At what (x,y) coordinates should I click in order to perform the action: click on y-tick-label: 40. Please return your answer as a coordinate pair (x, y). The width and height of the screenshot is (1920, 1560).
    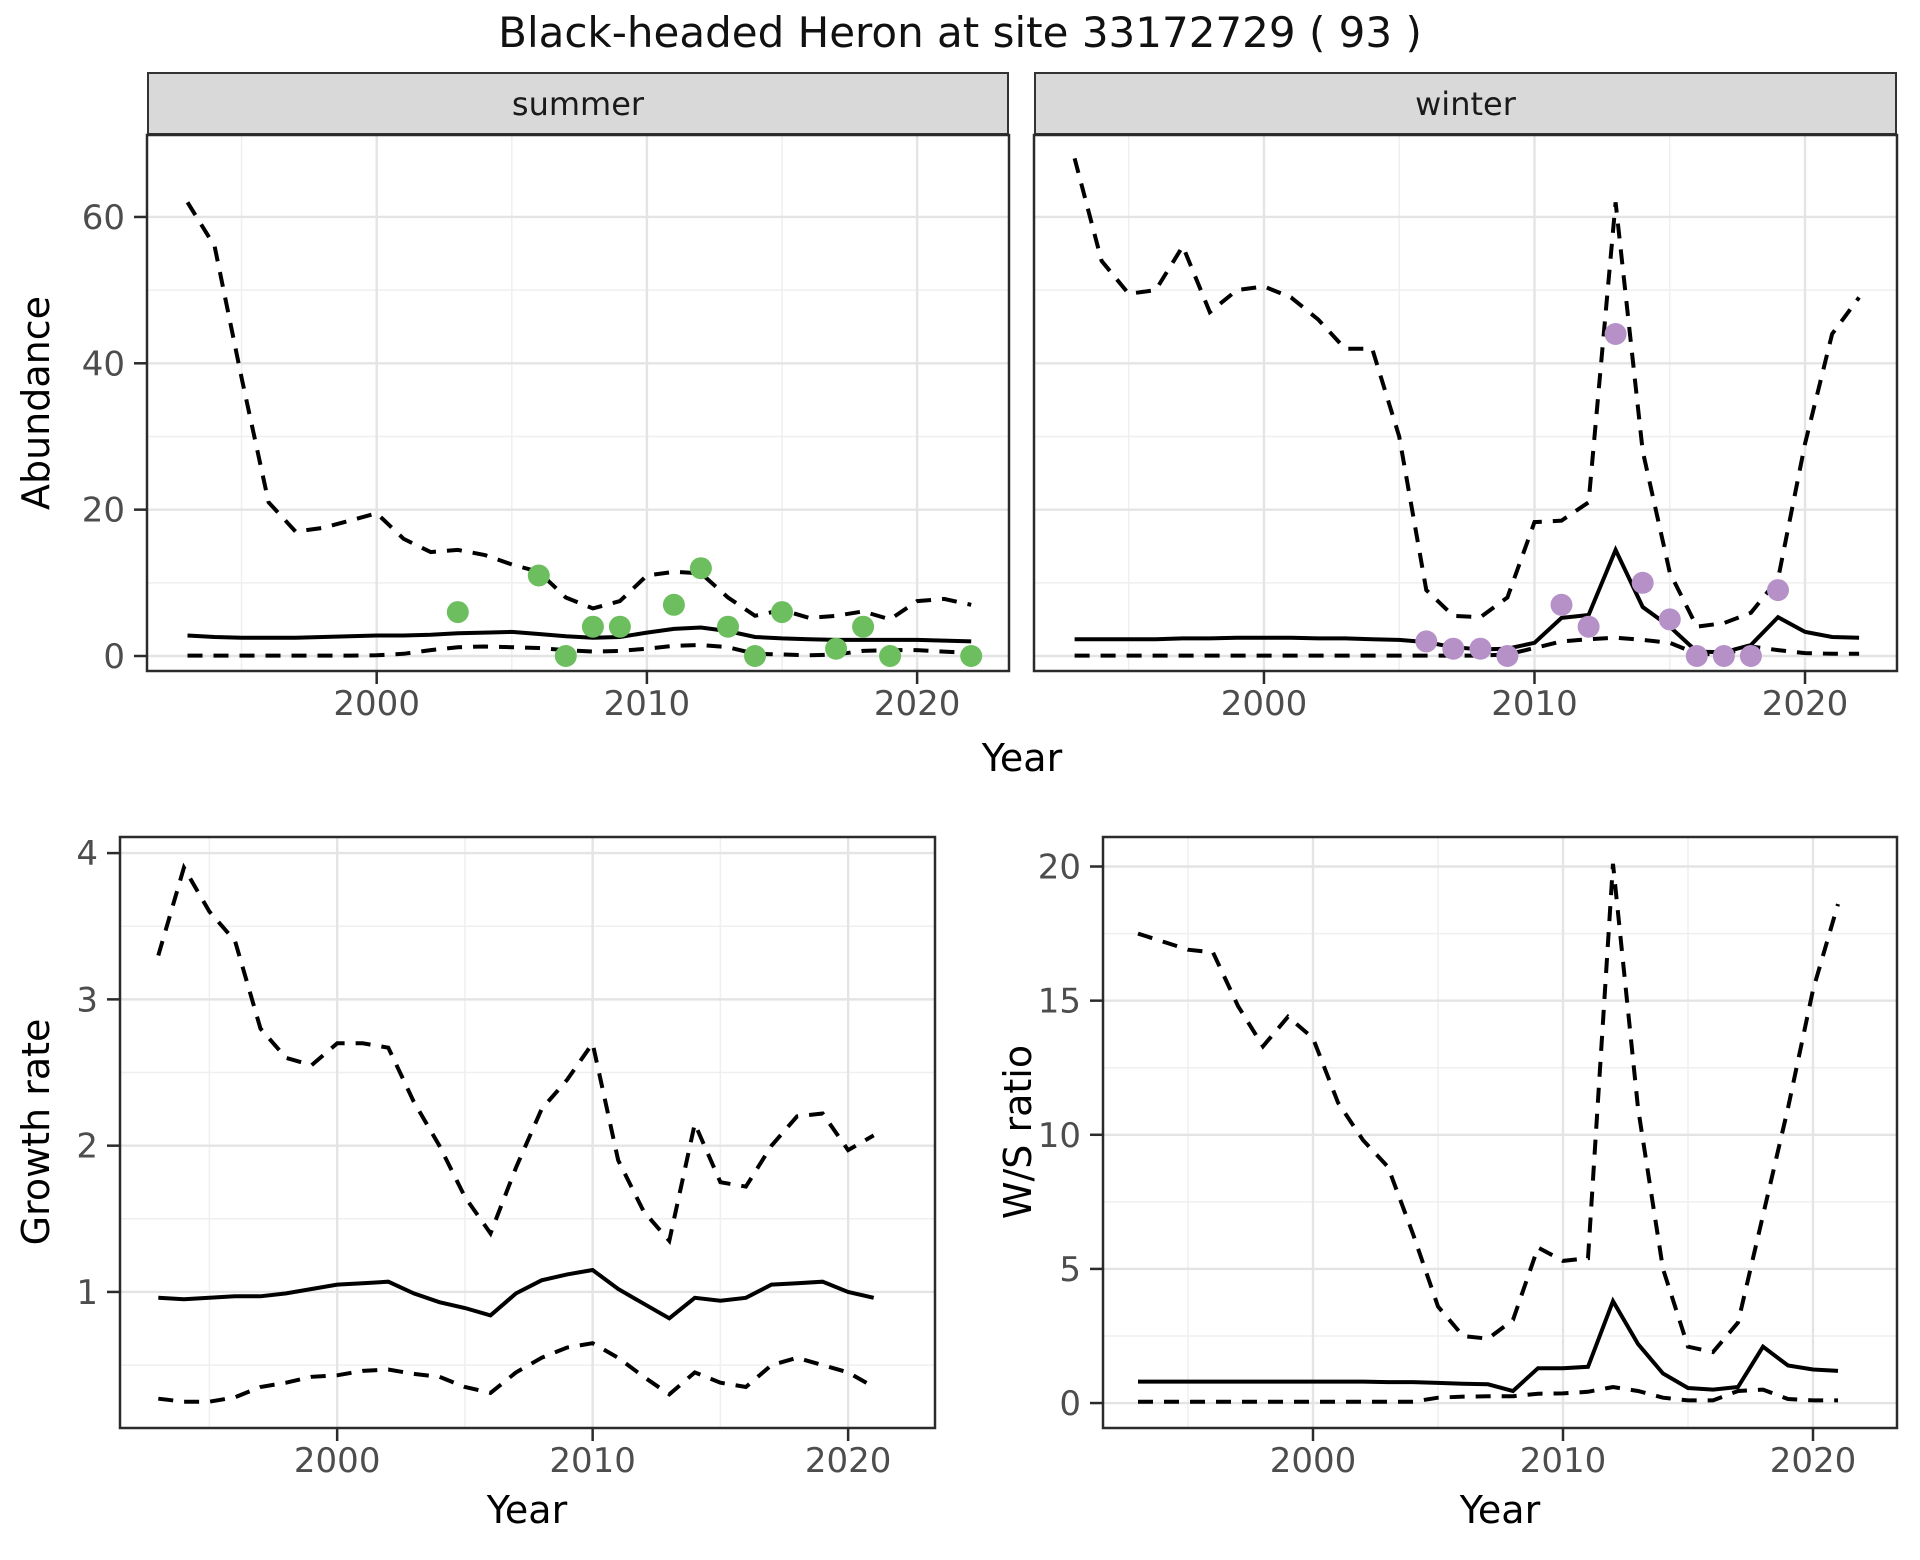
    Looking at the image, I should click on (103, 364).